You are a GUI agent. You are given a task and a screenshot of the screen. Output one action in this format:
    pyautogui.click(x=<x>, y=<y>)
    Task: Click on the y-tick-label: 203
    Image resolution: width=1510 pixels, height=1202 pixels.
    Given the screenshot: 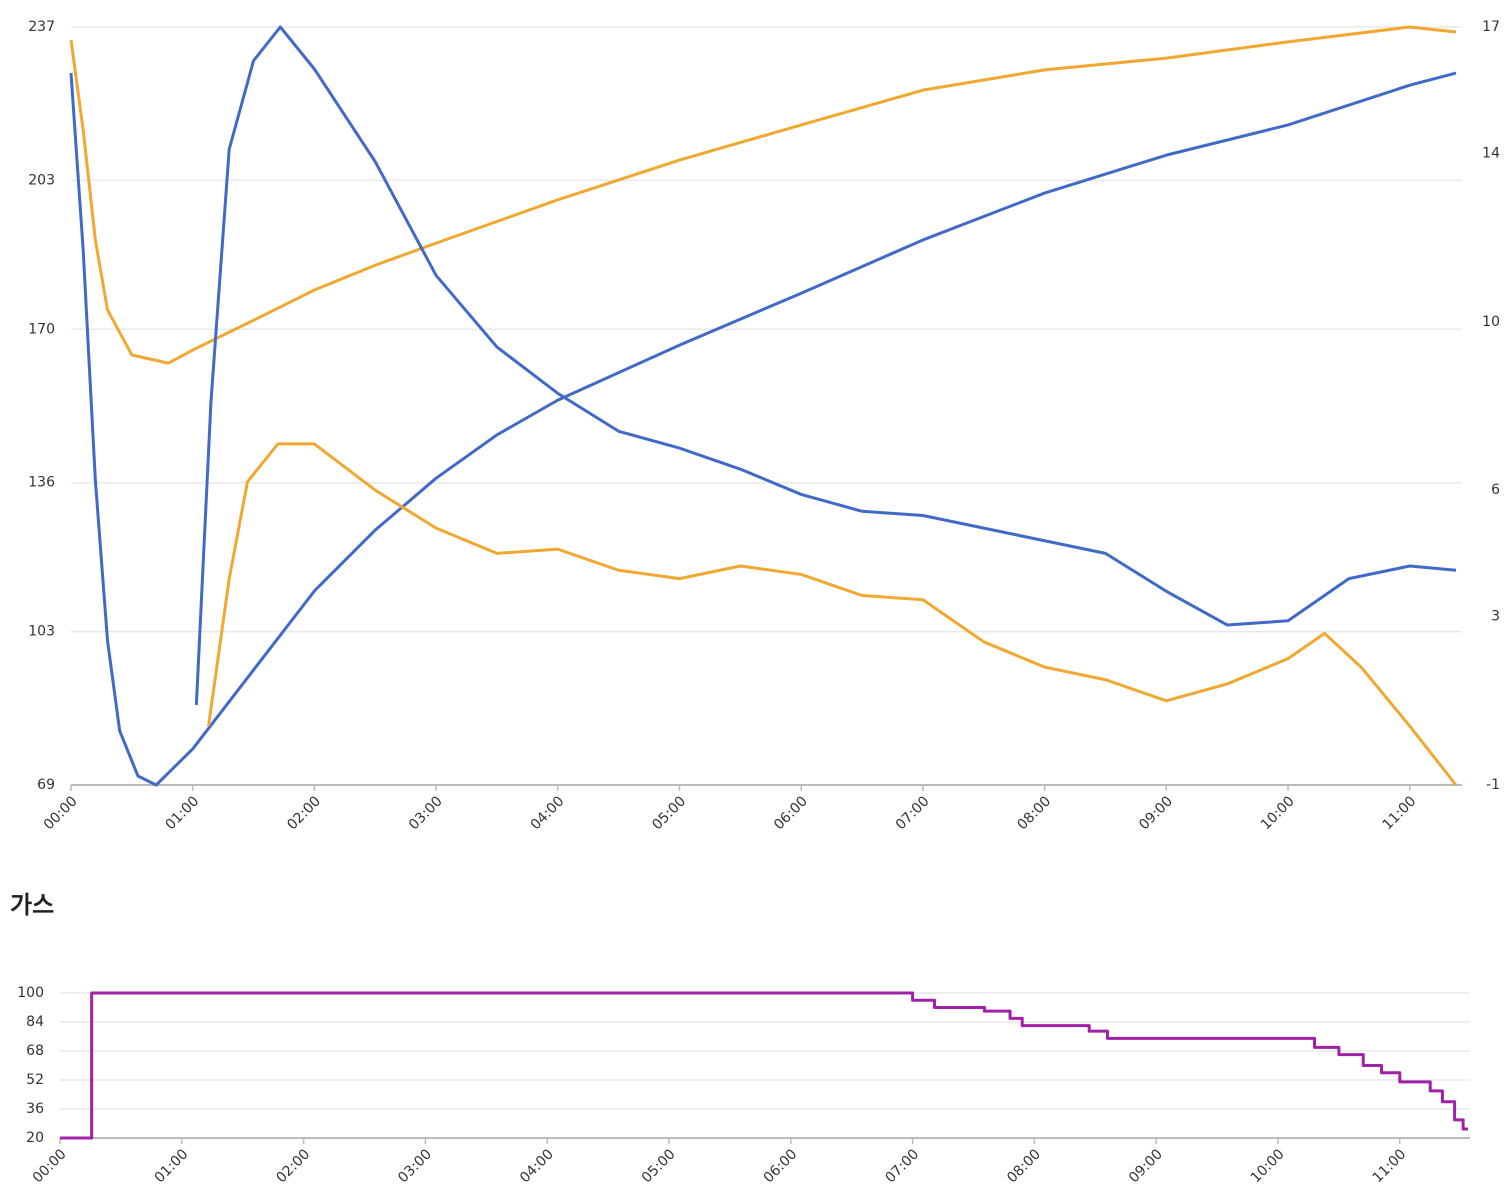 What is the action you would take?
    pyautogui.click(x=41, y=180)
    